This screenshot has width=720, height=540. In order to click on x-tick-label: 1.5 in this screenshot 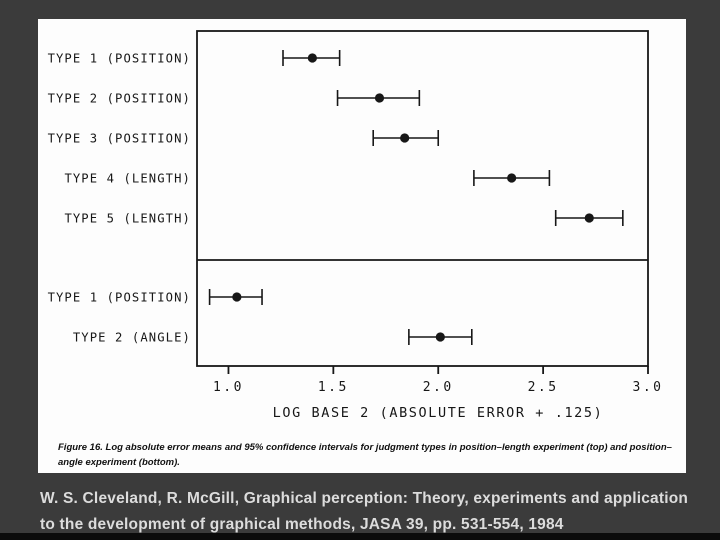, I will do `click(333, 387)`.